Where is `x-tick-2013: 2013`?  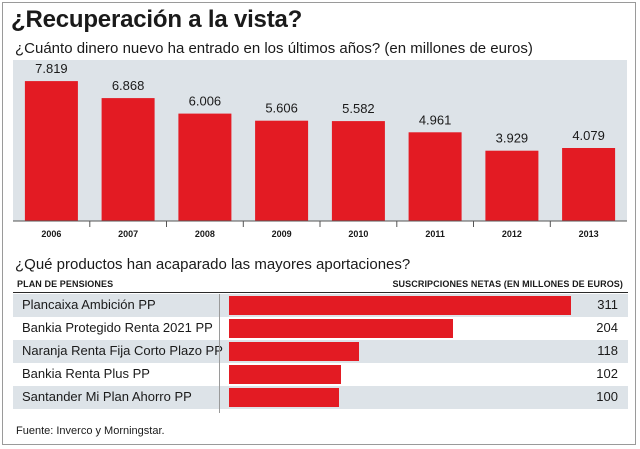 x-tick-2013: 2013 is located at coordinates (589, 234).